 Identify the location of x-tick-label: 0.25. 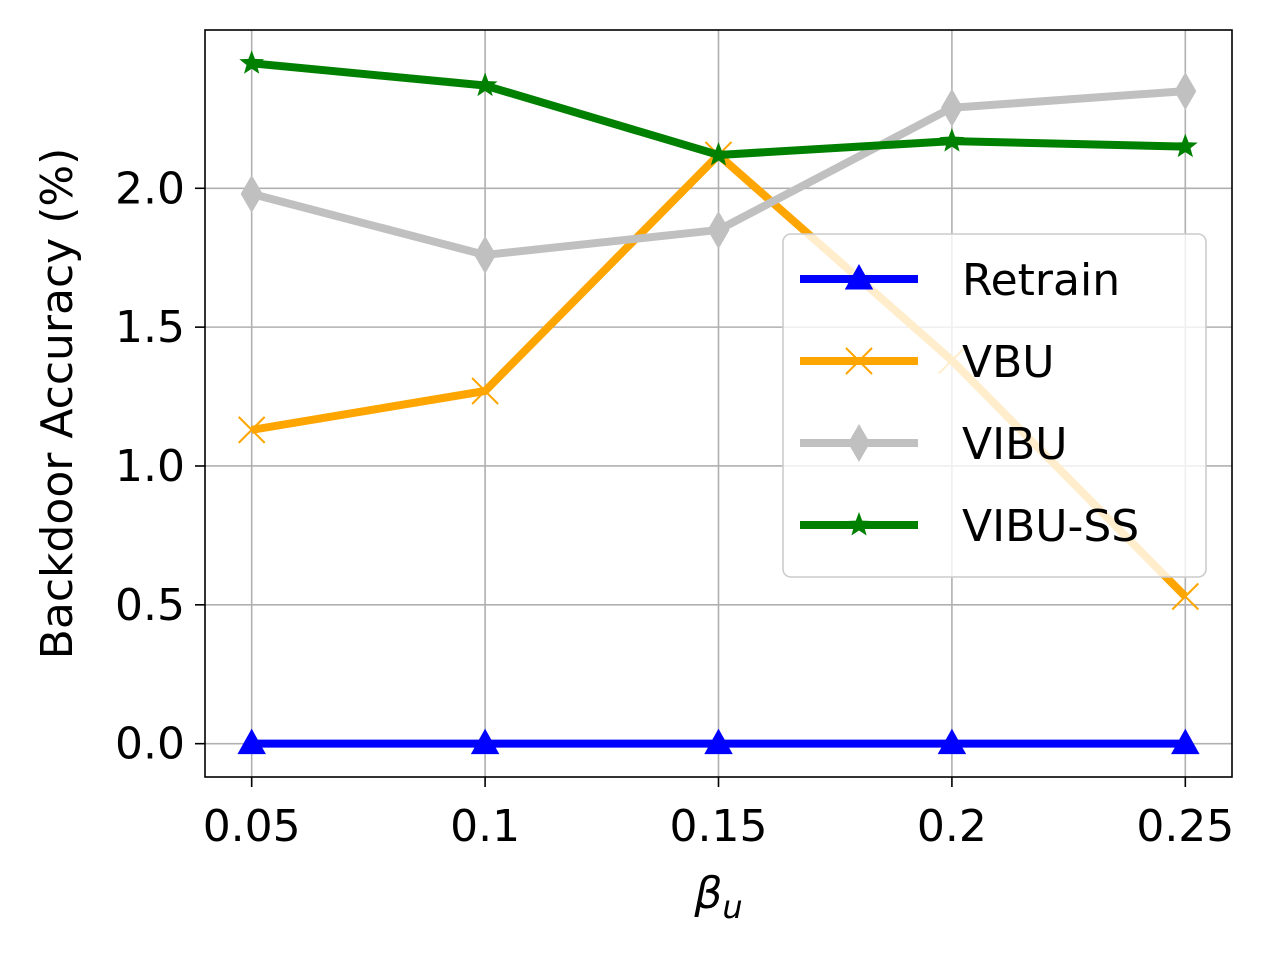
(1185, 826).